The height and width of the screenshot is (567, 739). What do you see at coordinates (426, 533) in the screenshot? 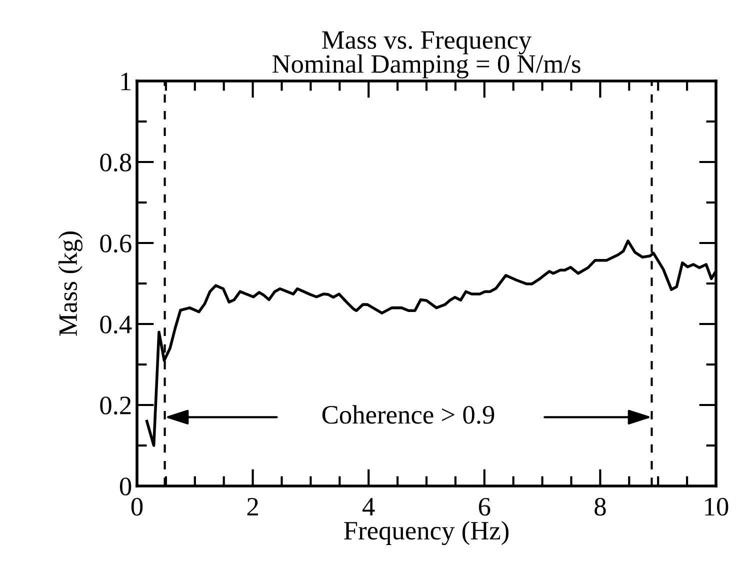
I see `x-axis-title: Frequency (Hz)` at bounding box center [426, 533].